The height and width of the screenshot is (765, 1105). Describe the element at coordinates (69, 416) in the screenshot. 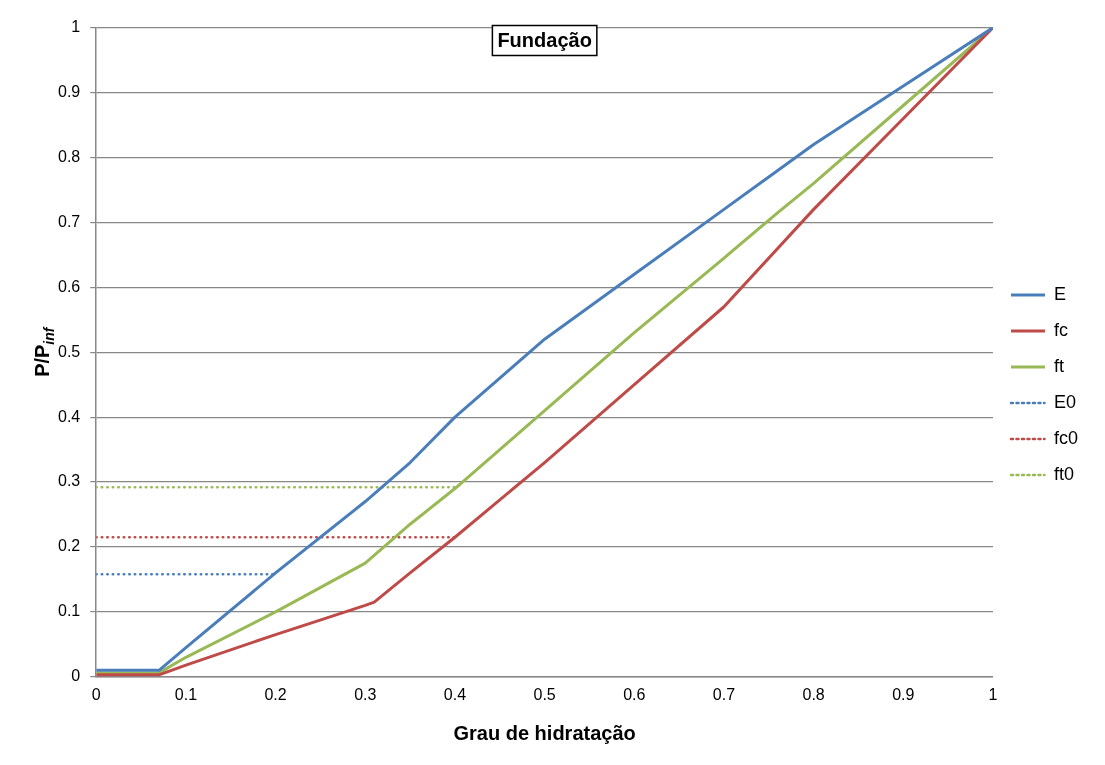

I see `y-tick-label: 0.4` at that location.